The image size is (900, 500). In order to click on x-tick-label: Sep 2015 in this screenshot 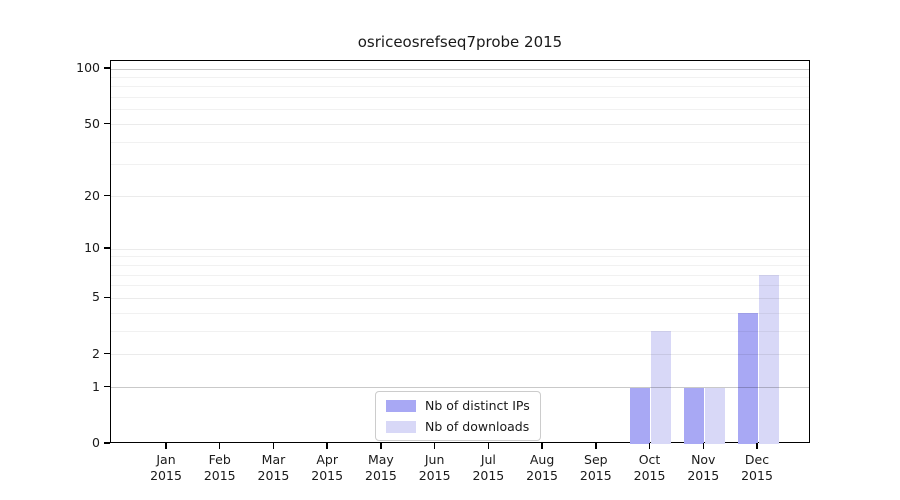, I will do `click(595, 467)`.